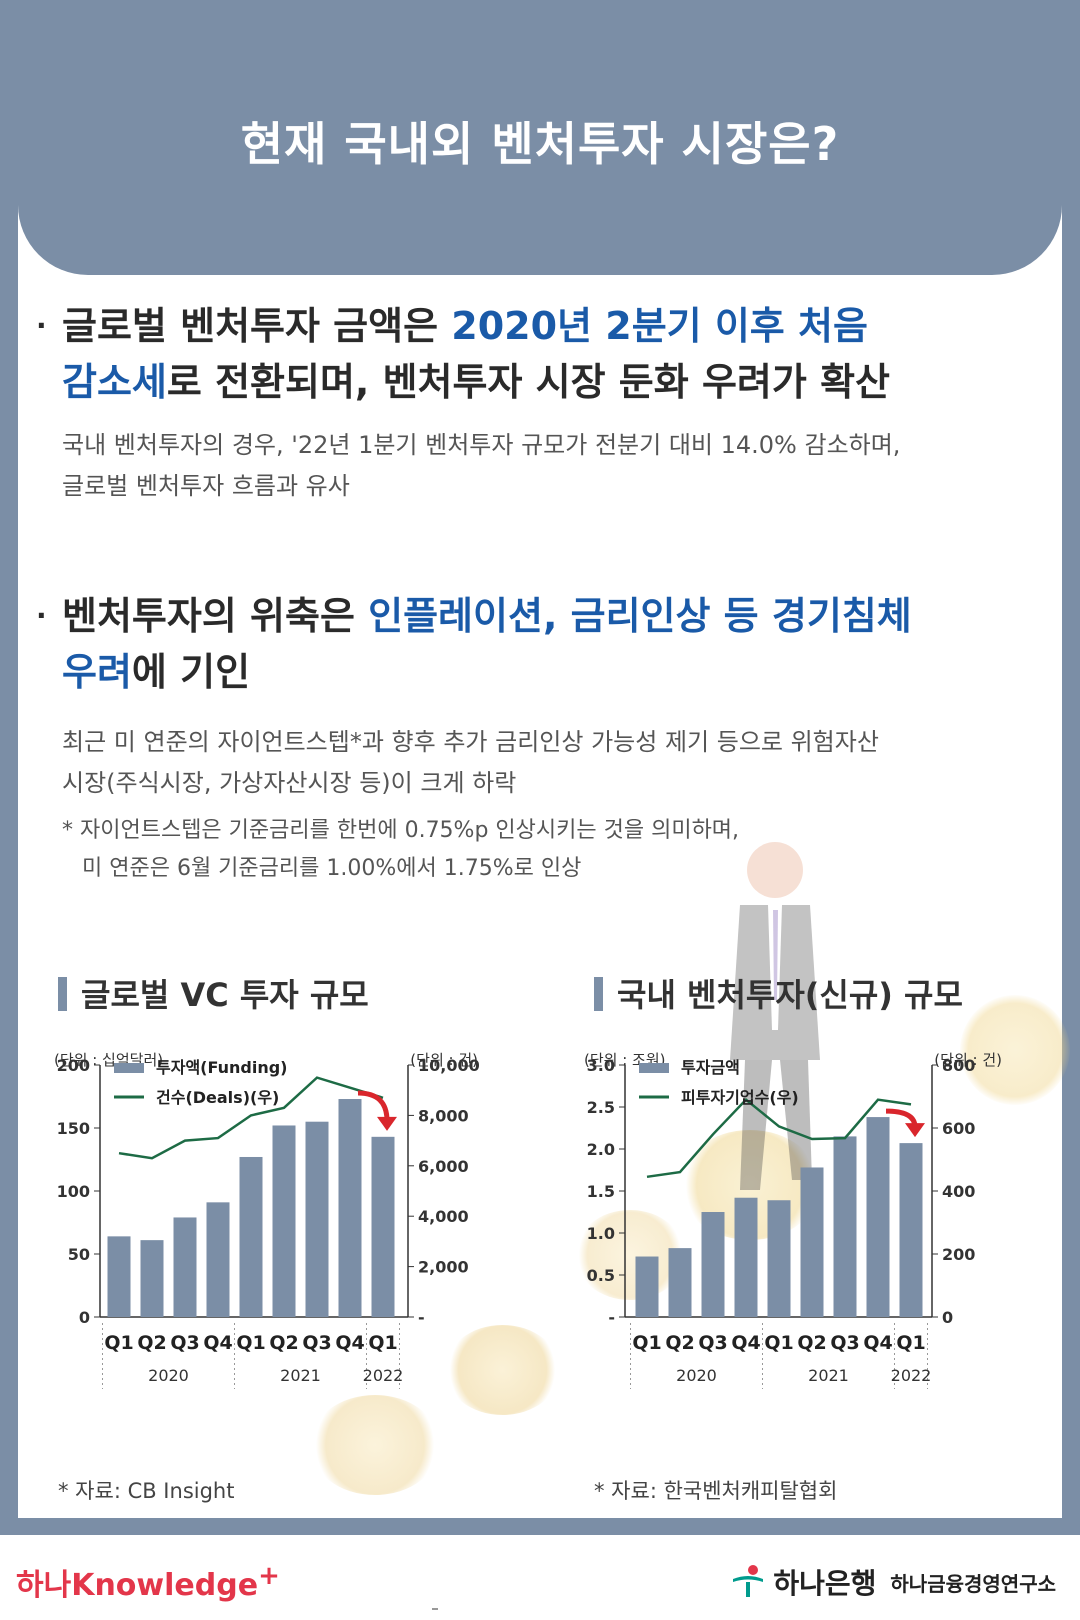 This screenshot has width=1080, height=1620. I want to click on left-tick-label: 100, so click(73, 1191).